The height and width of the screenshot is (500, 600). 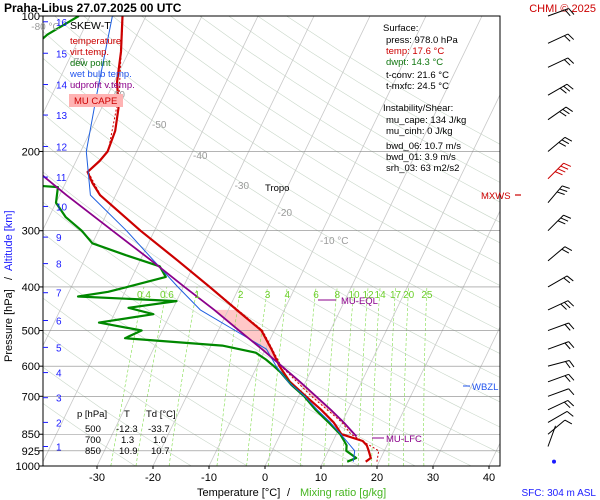 I want to click on pressure-tick-label: 100, so click(x=31, y=17).